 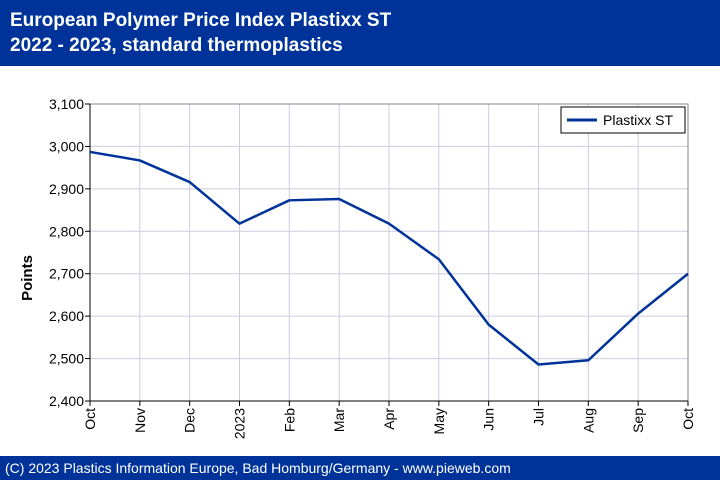 I want to click on chart-subtitle: 2022 - 2023, standard thermoplastics, so click(x=176, y=45).